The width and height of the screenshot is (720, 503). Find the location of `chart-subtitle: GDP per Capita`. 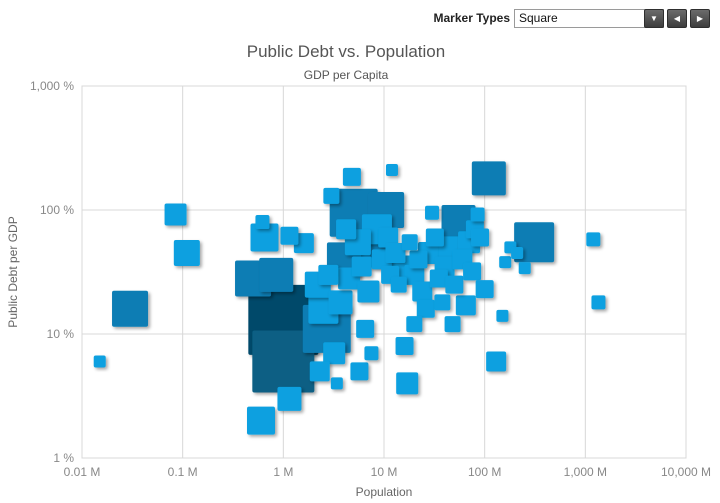

chart-subtitle: GDP per Capita is located at coordinates (346, 75).